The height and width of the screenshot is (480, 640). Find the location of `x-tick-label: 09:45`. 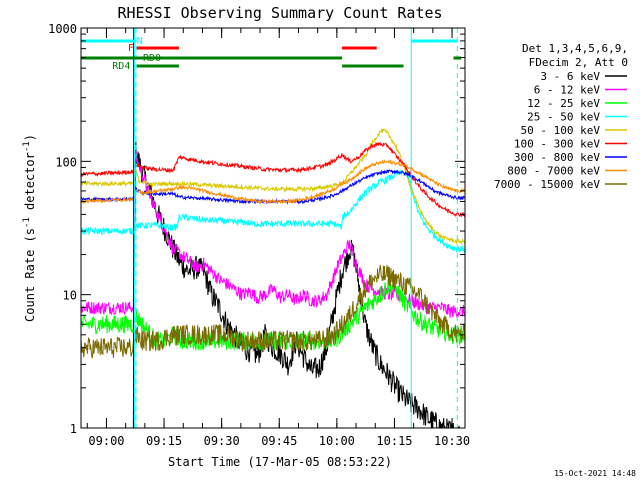

x-tick-label: 09:45 is located at coordinates (279, 441).